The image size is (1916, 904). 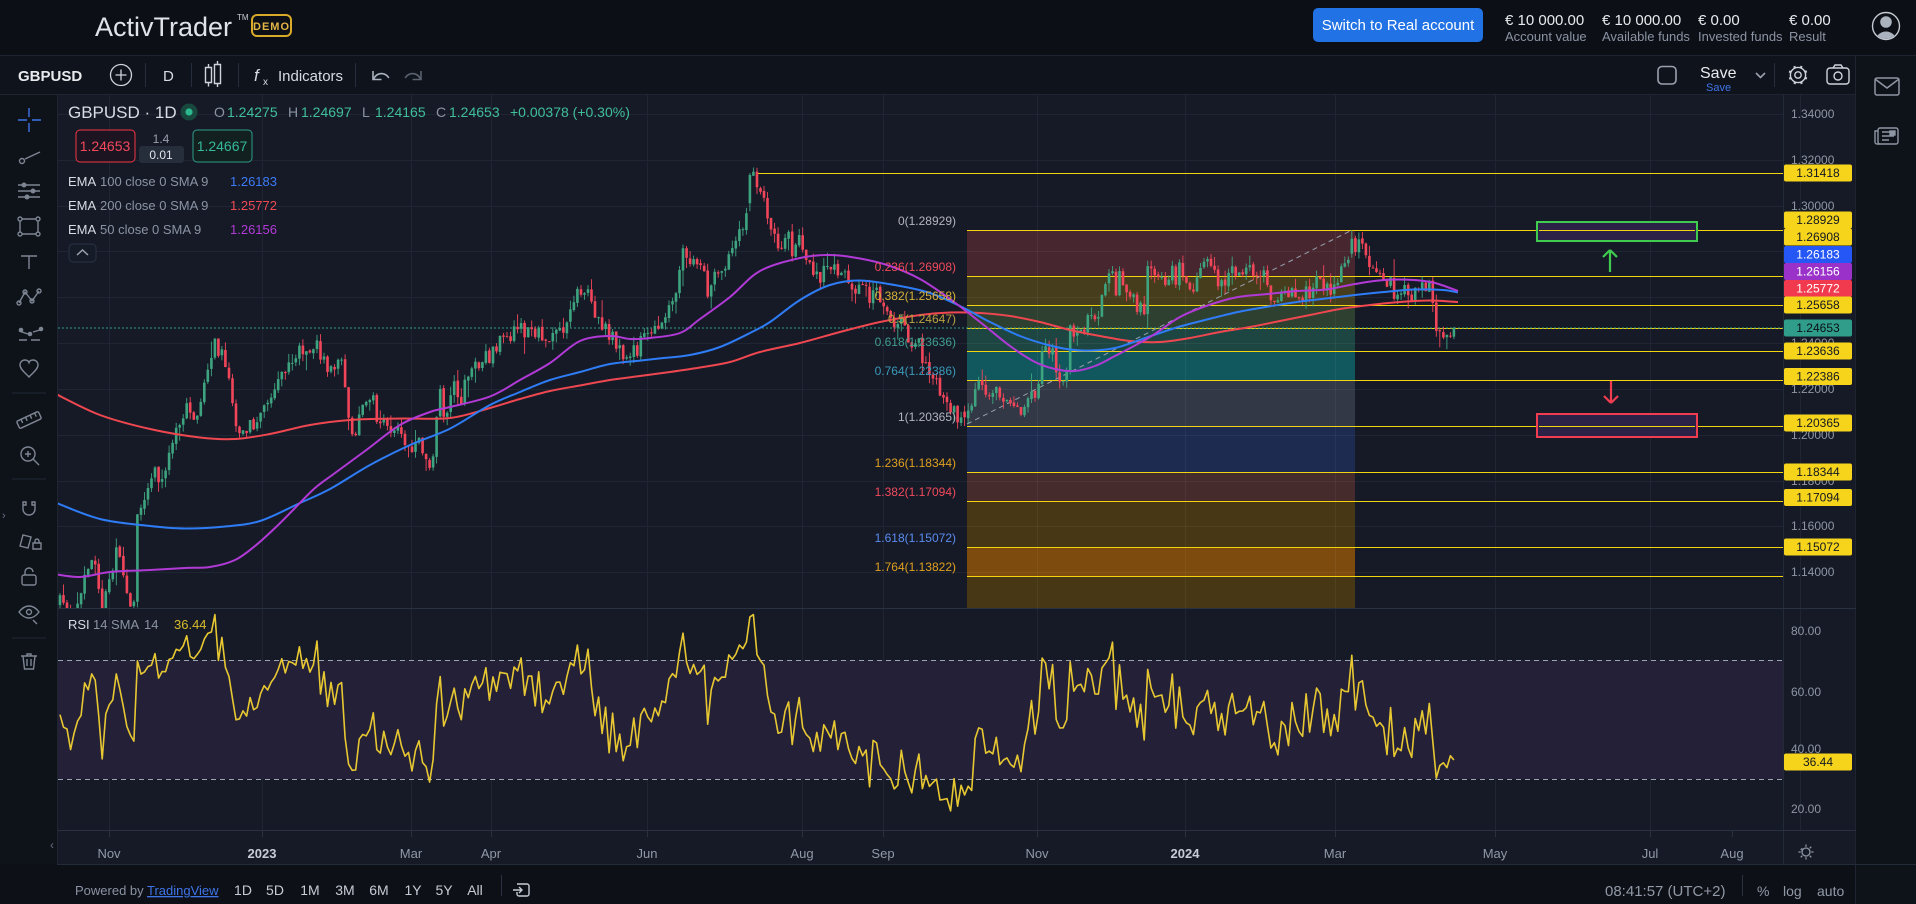 I want to click on svg-text: 1.25658, so click(x=1818, y=305).